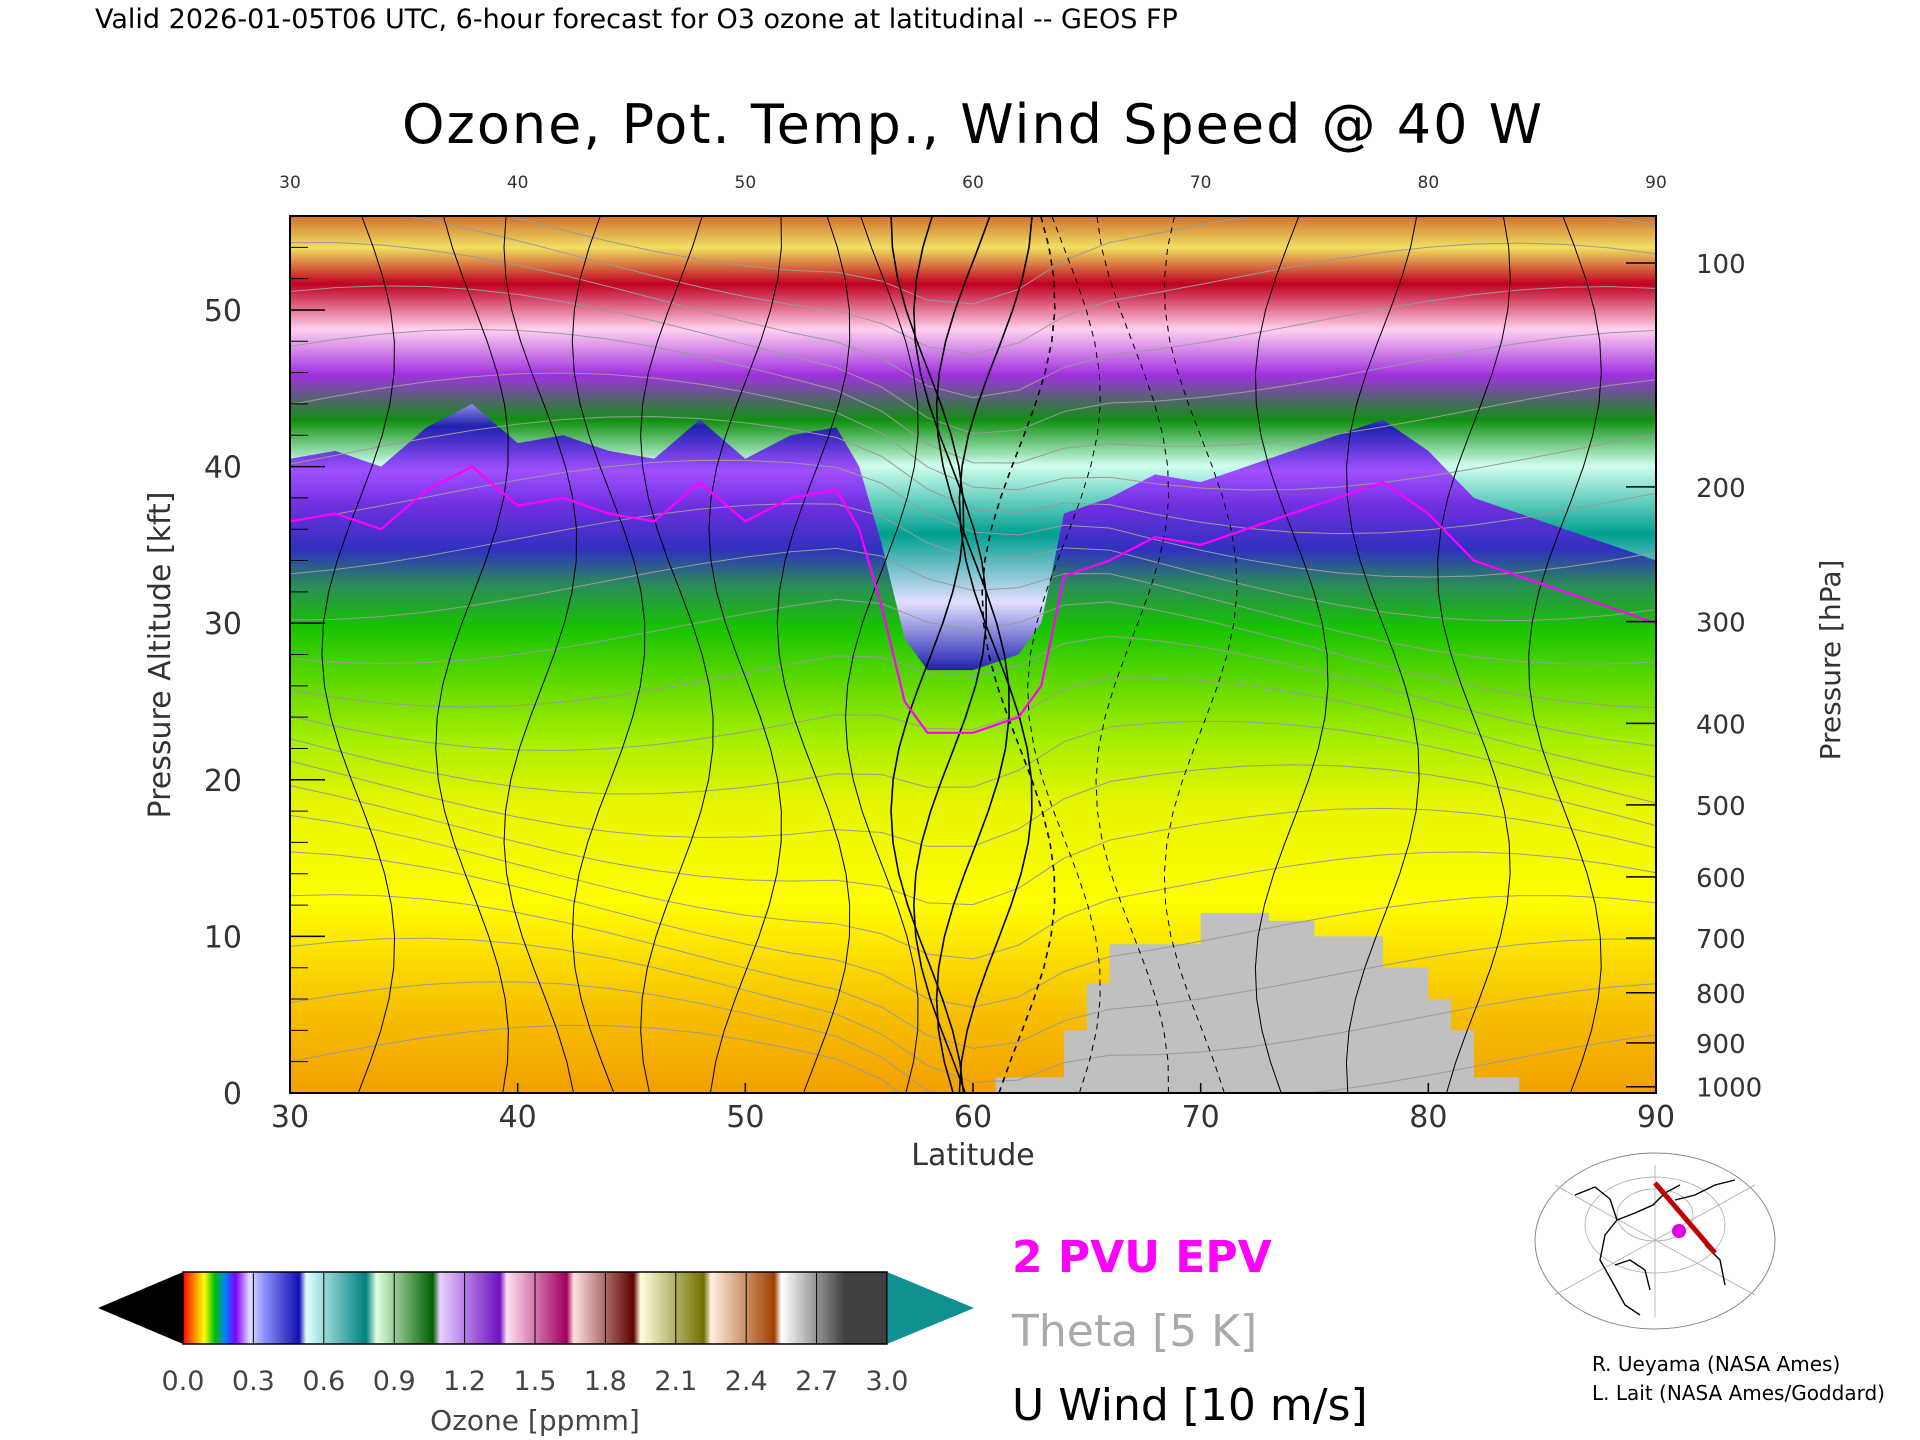  Describe the element at coordinates (518, 183) in the screenshot. I see `x-top-tick-label: 40` at that location.